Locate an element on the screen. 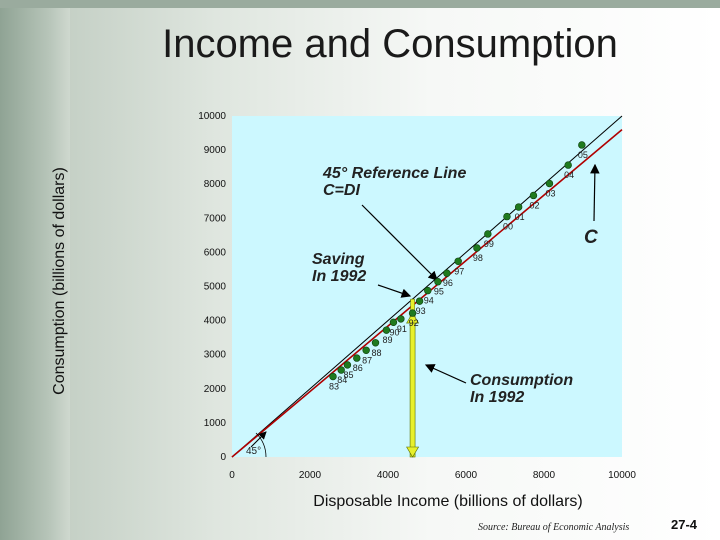 Image resolution: width=720 pixels, height=540 pixels. data-point-label: 00 is located at coordinates (508, 227).